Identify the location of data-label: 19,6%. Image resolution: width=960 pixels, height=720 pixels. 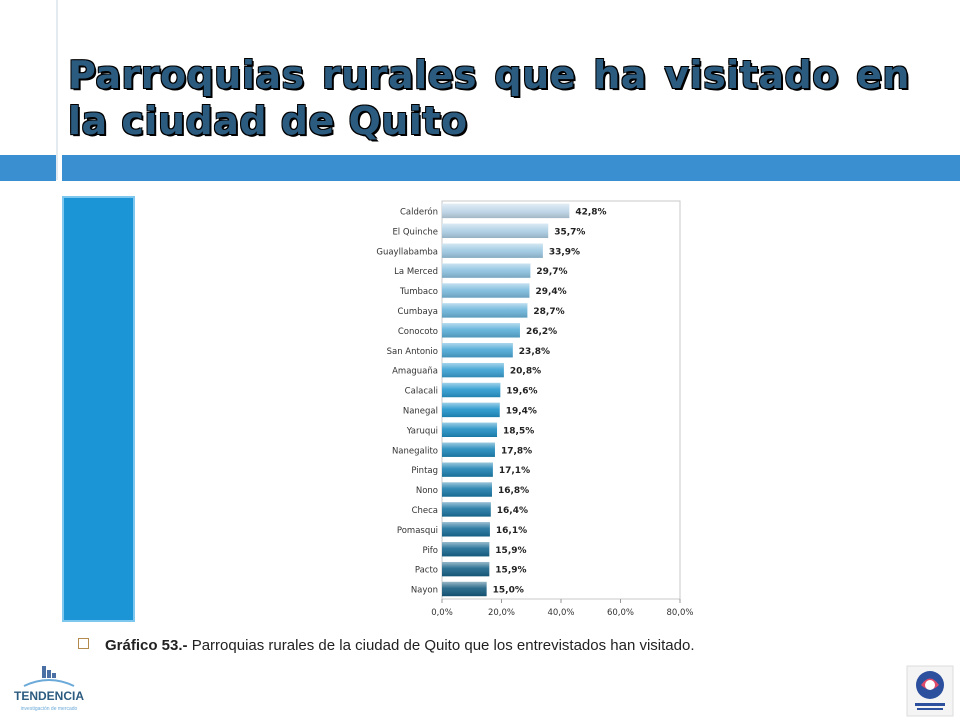
(521, 392).